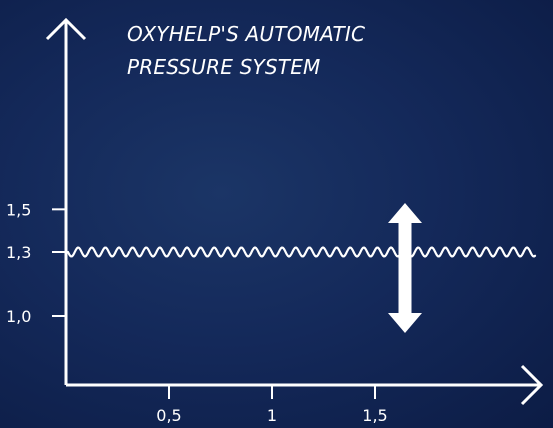 This screenshot has height=428, width=553. Describe the element at coordinates (18, 209) in the screenshot. I see `y-tick-label: 1,5` at that location.